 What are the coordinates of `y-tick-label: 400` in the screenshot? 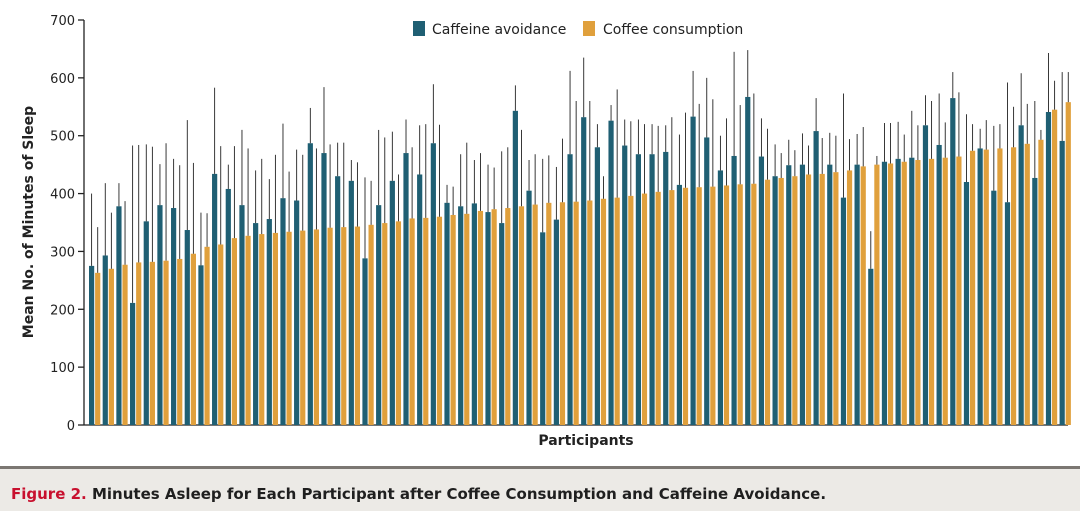 It's located at (62, 195).